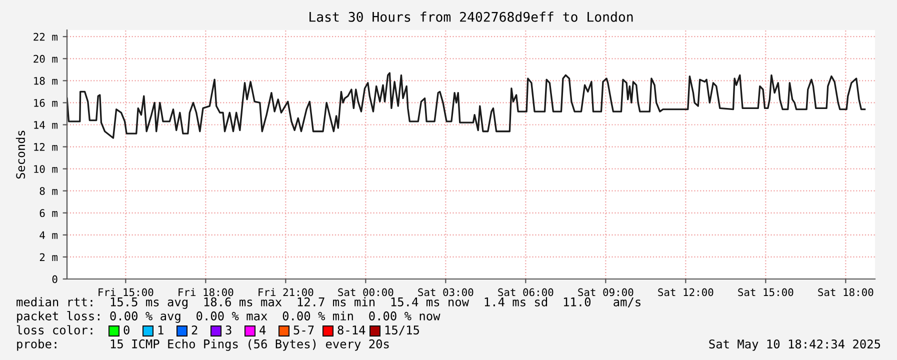  Describe the element at coordinates (402, 331) in the screenshot. I see `text: 15/15` at that location.